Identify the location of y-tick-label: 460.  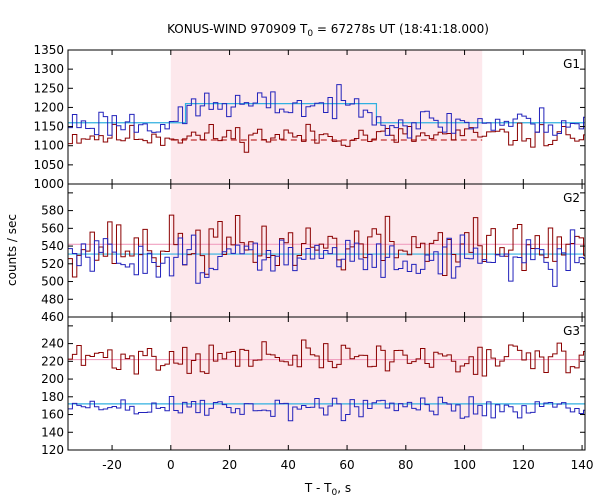
(52, 317).